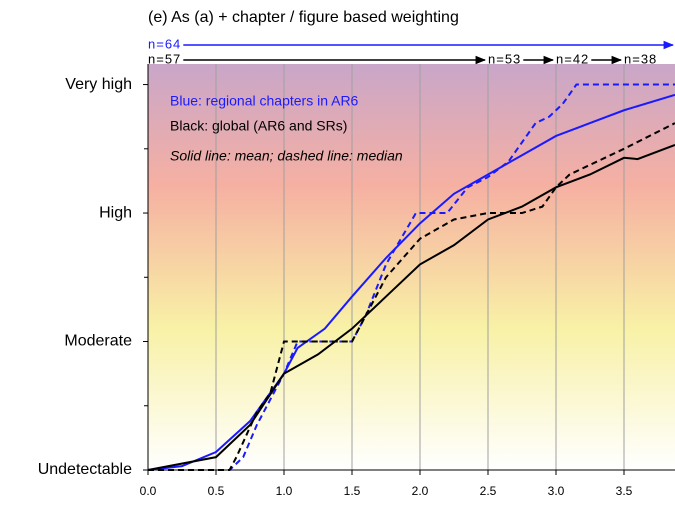 The width and height of the screenshot is (675, 513). I want to click on y-tick-label: High, so click(115, 212).